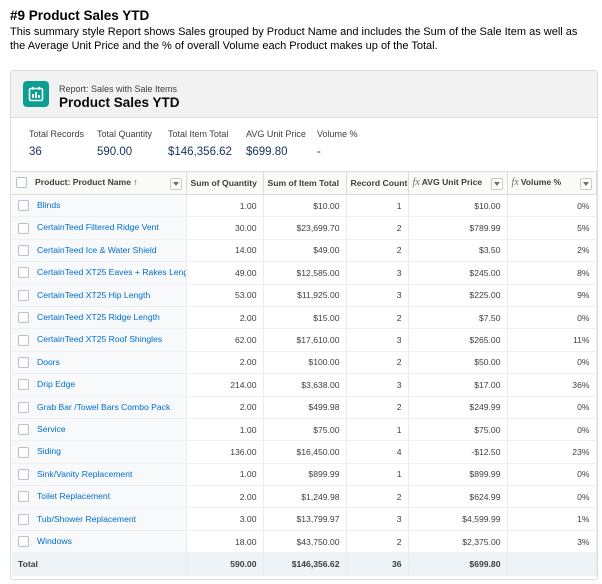 The height and width of the screenshot is (584, 602). Describe the element at coordinates (225, 251) in the screenshot. I see `cell-sum-quantity: 14.00` at that location.